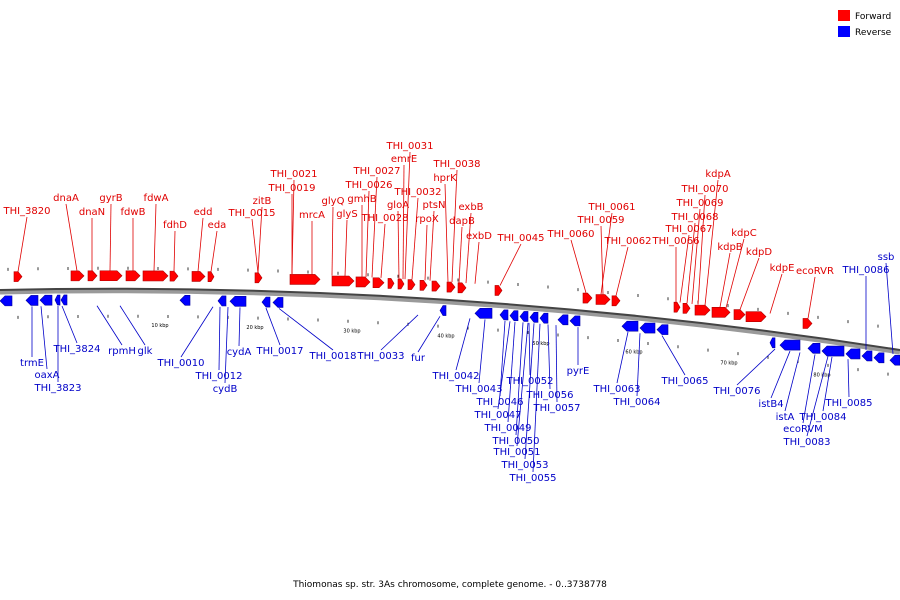 Image resolution: width=900 pixels, height=600 pixels. I want to click on reverse-gene-label: THI_0033, so click(380, 356).